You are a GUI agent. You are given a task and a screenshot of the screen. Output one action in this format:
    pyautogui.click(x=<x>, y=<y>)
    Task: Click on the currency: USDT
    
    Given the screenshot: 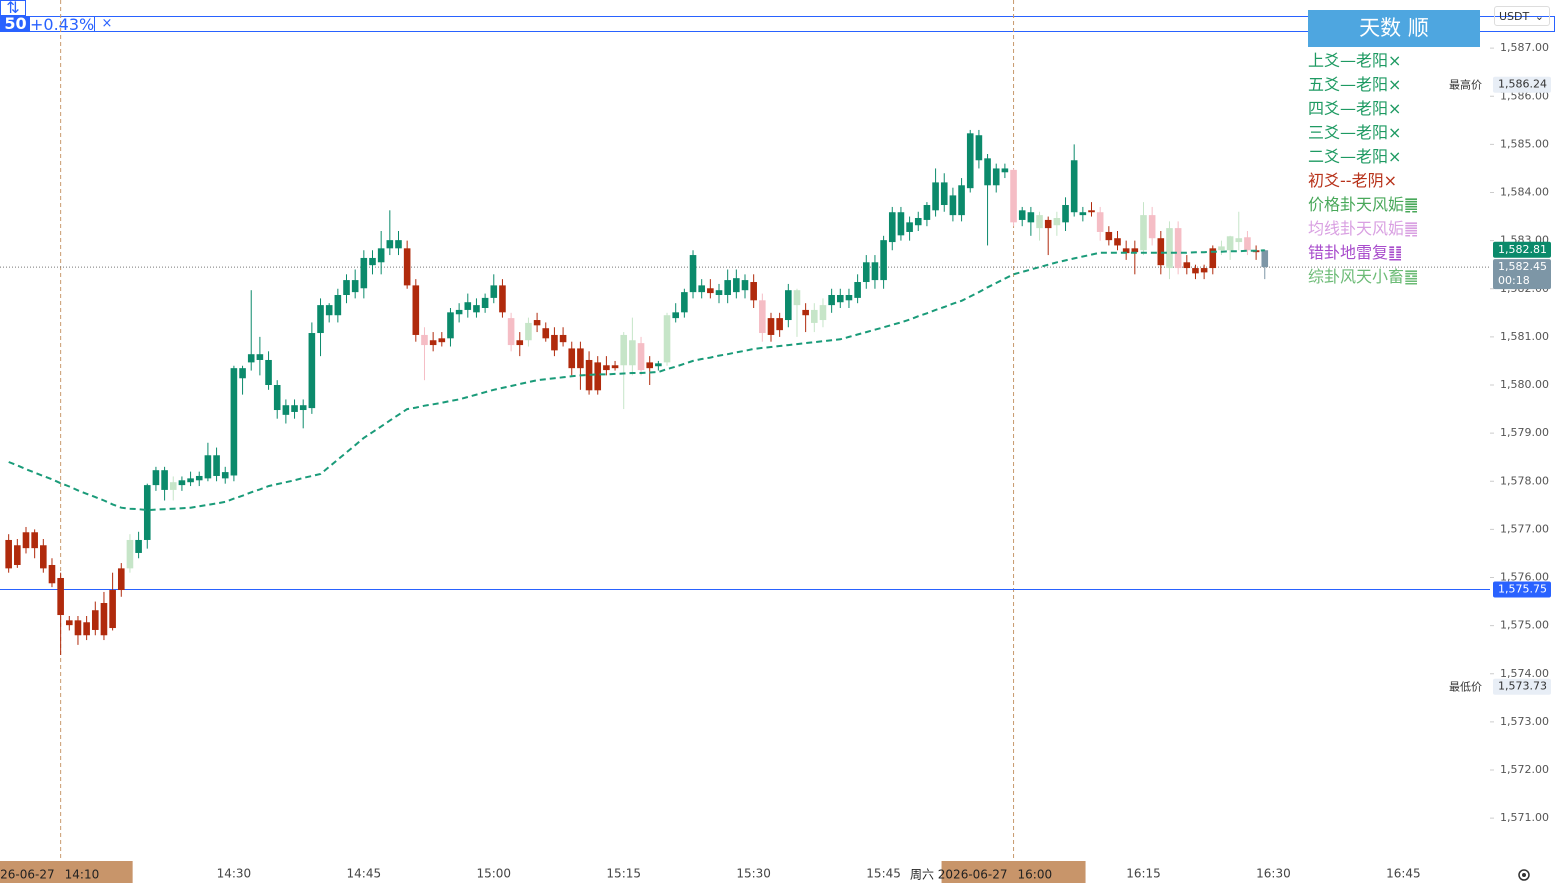 What is the action you would take?
    pyautogui.click(x=1514, y=16)
    